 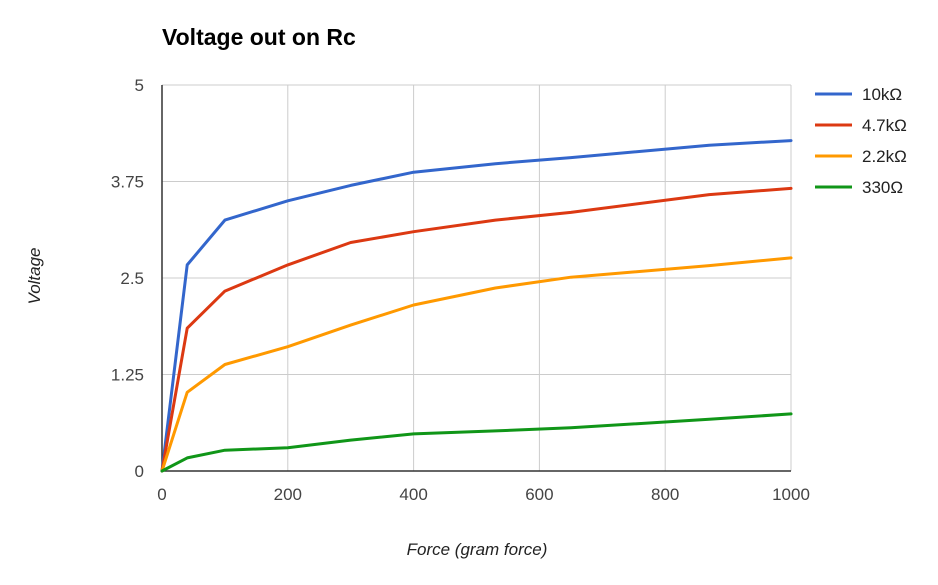 I want to click on legend-label: 2.2kΩ, so click(x=884, y=156).